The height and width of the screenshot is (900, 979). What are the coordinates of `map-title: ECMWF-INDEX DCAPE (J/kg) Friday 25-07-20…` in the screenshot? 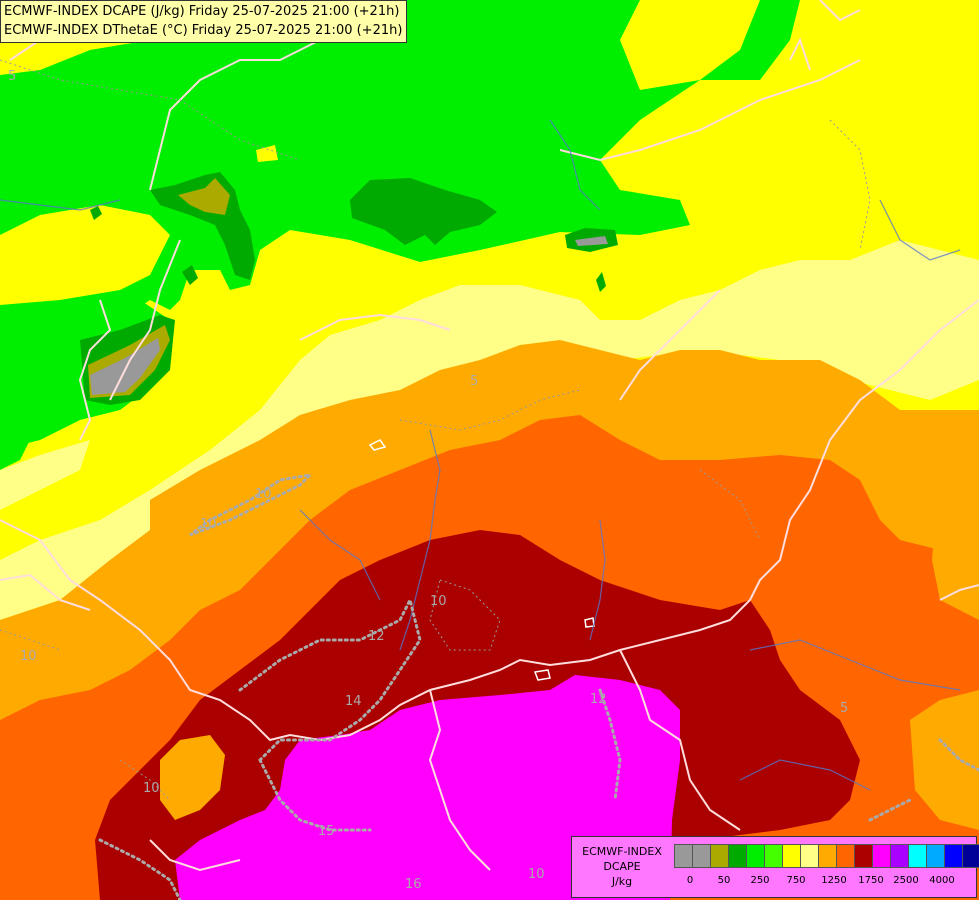 It's located at (204, 21).